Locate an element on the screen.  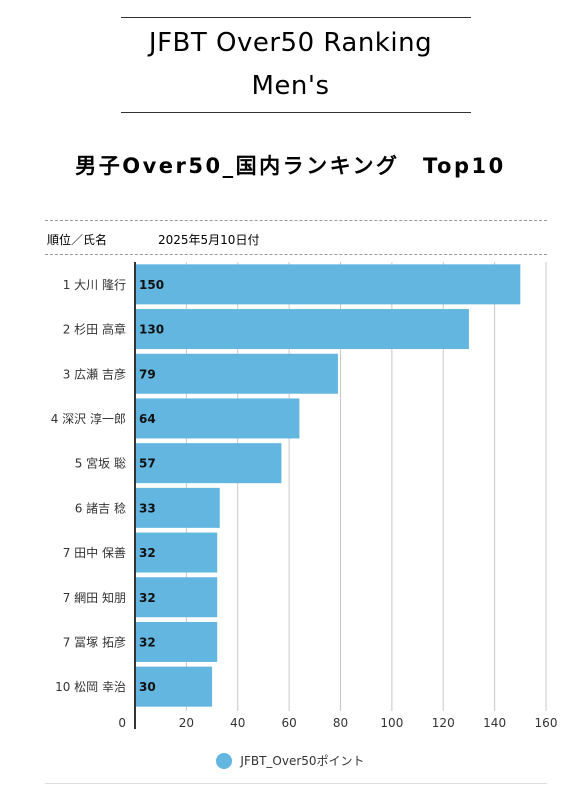
page-title-sub: Men's is located at coordinates (290, 86).